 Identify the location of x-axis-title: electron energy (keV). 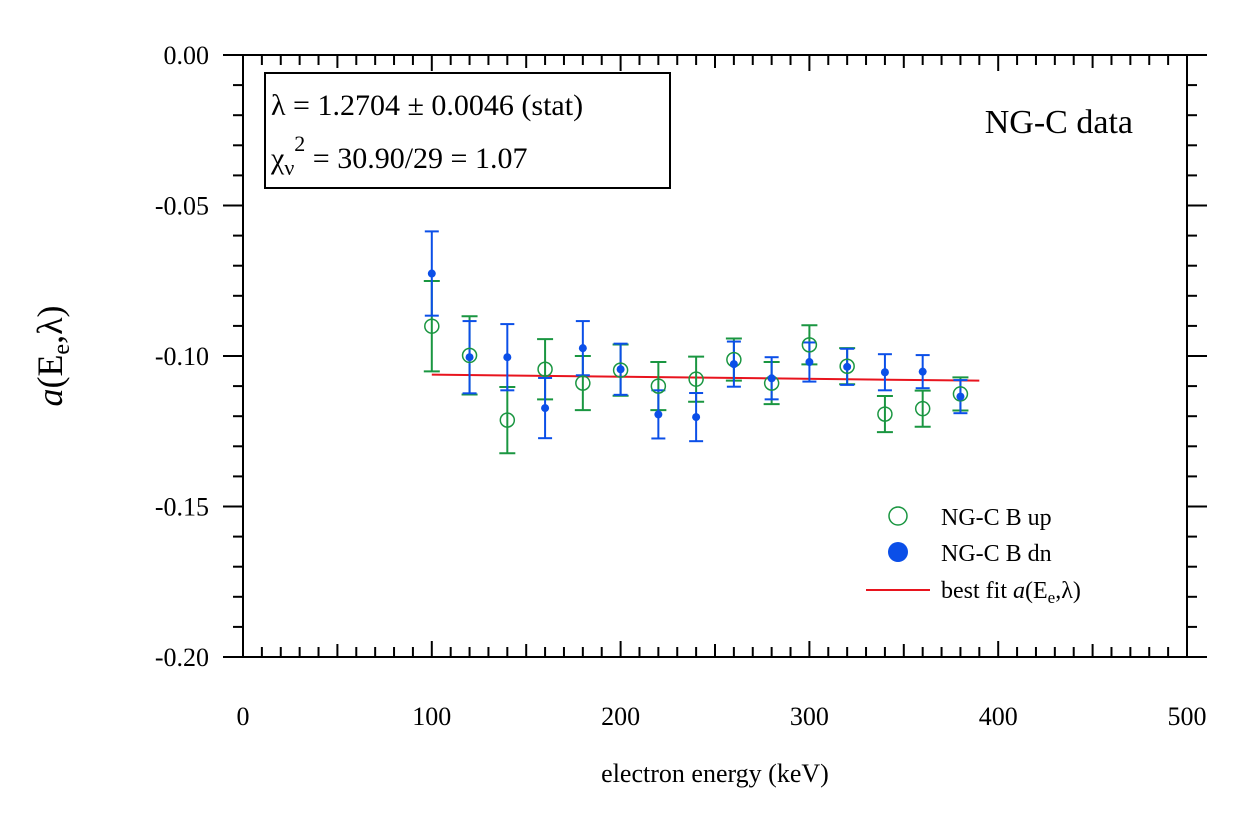
(715, 773).